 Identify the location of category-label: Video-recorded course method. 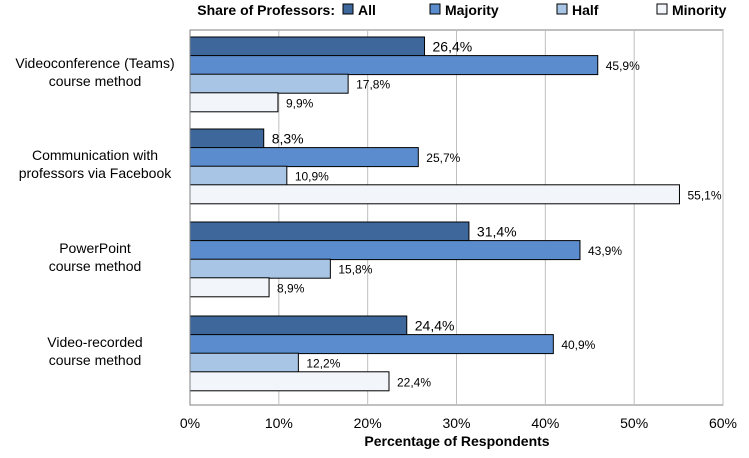
(94, 351).